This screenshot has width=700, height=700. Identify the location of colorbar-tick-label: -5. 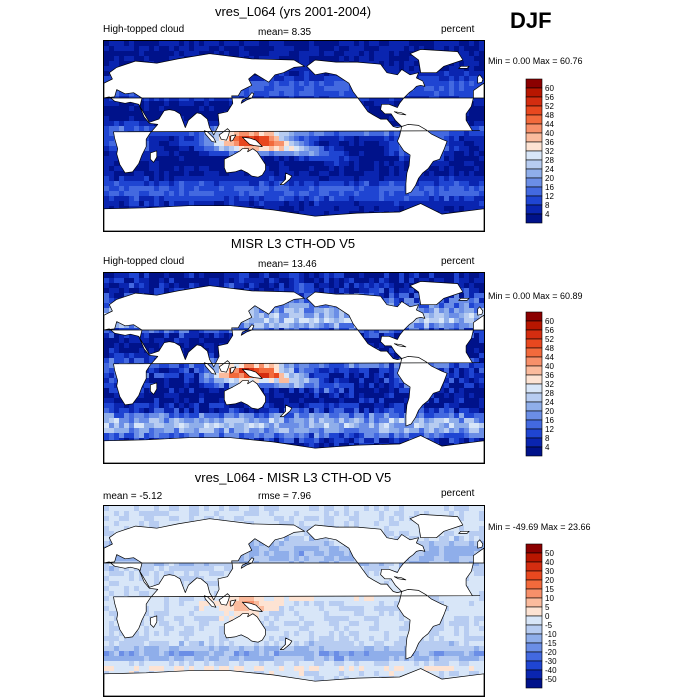
(549, 625).